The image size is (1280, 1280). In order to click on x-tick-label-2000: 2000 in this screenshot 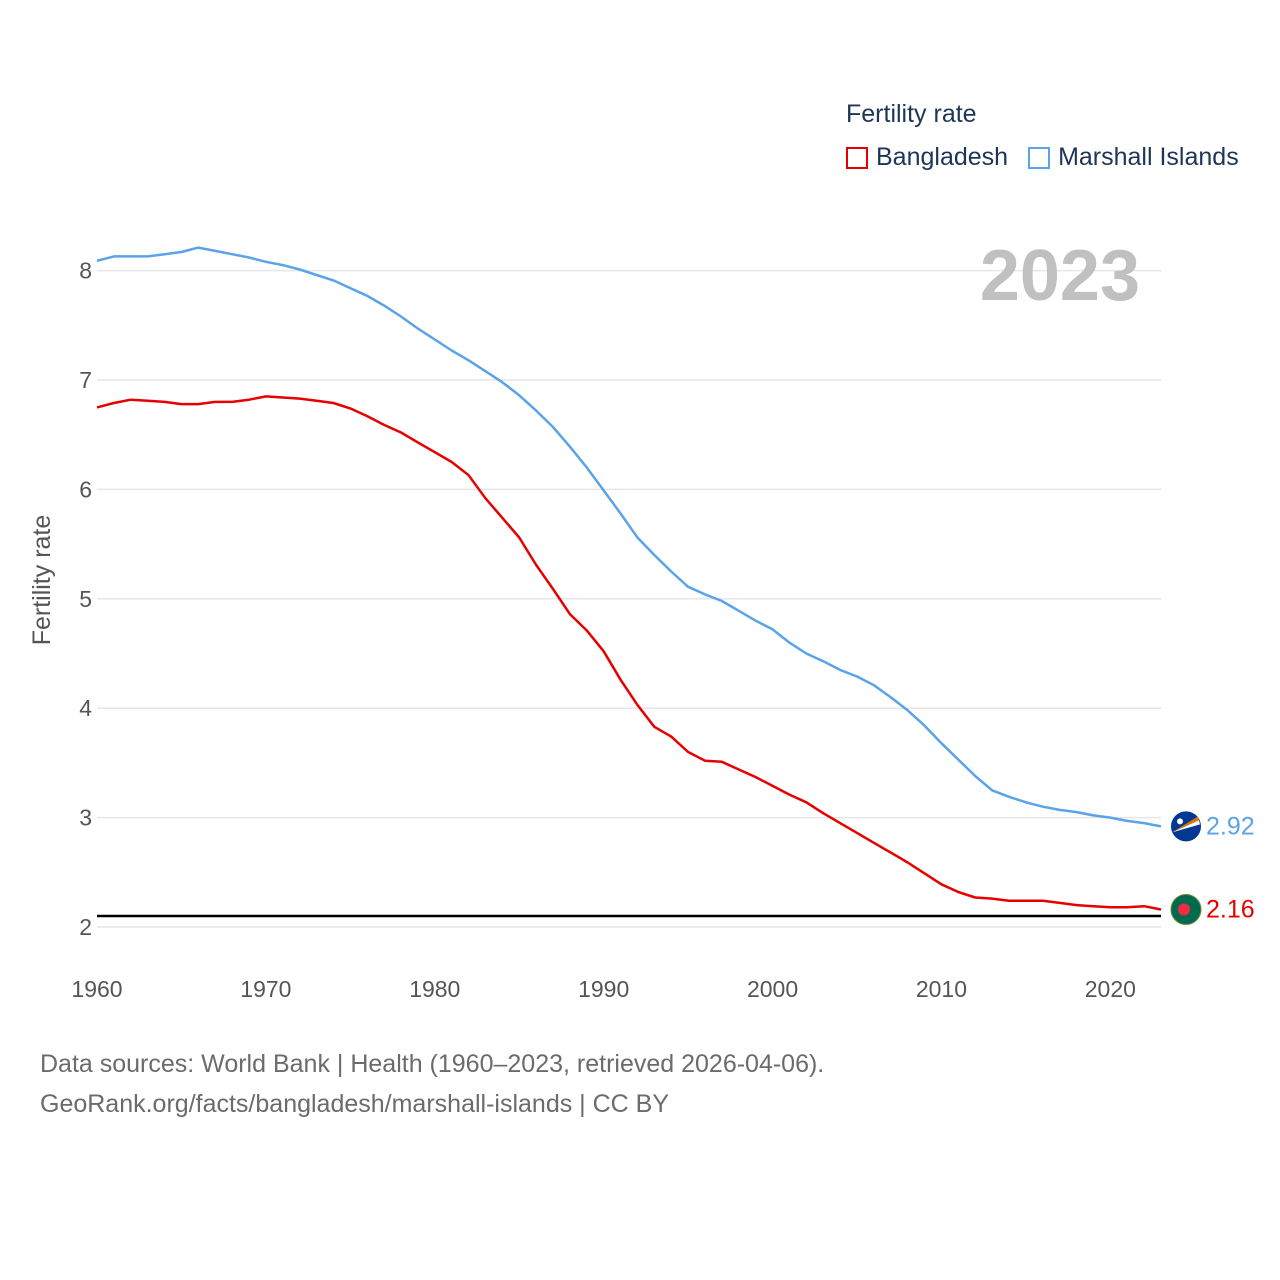, I will do `click(772, 989)`.